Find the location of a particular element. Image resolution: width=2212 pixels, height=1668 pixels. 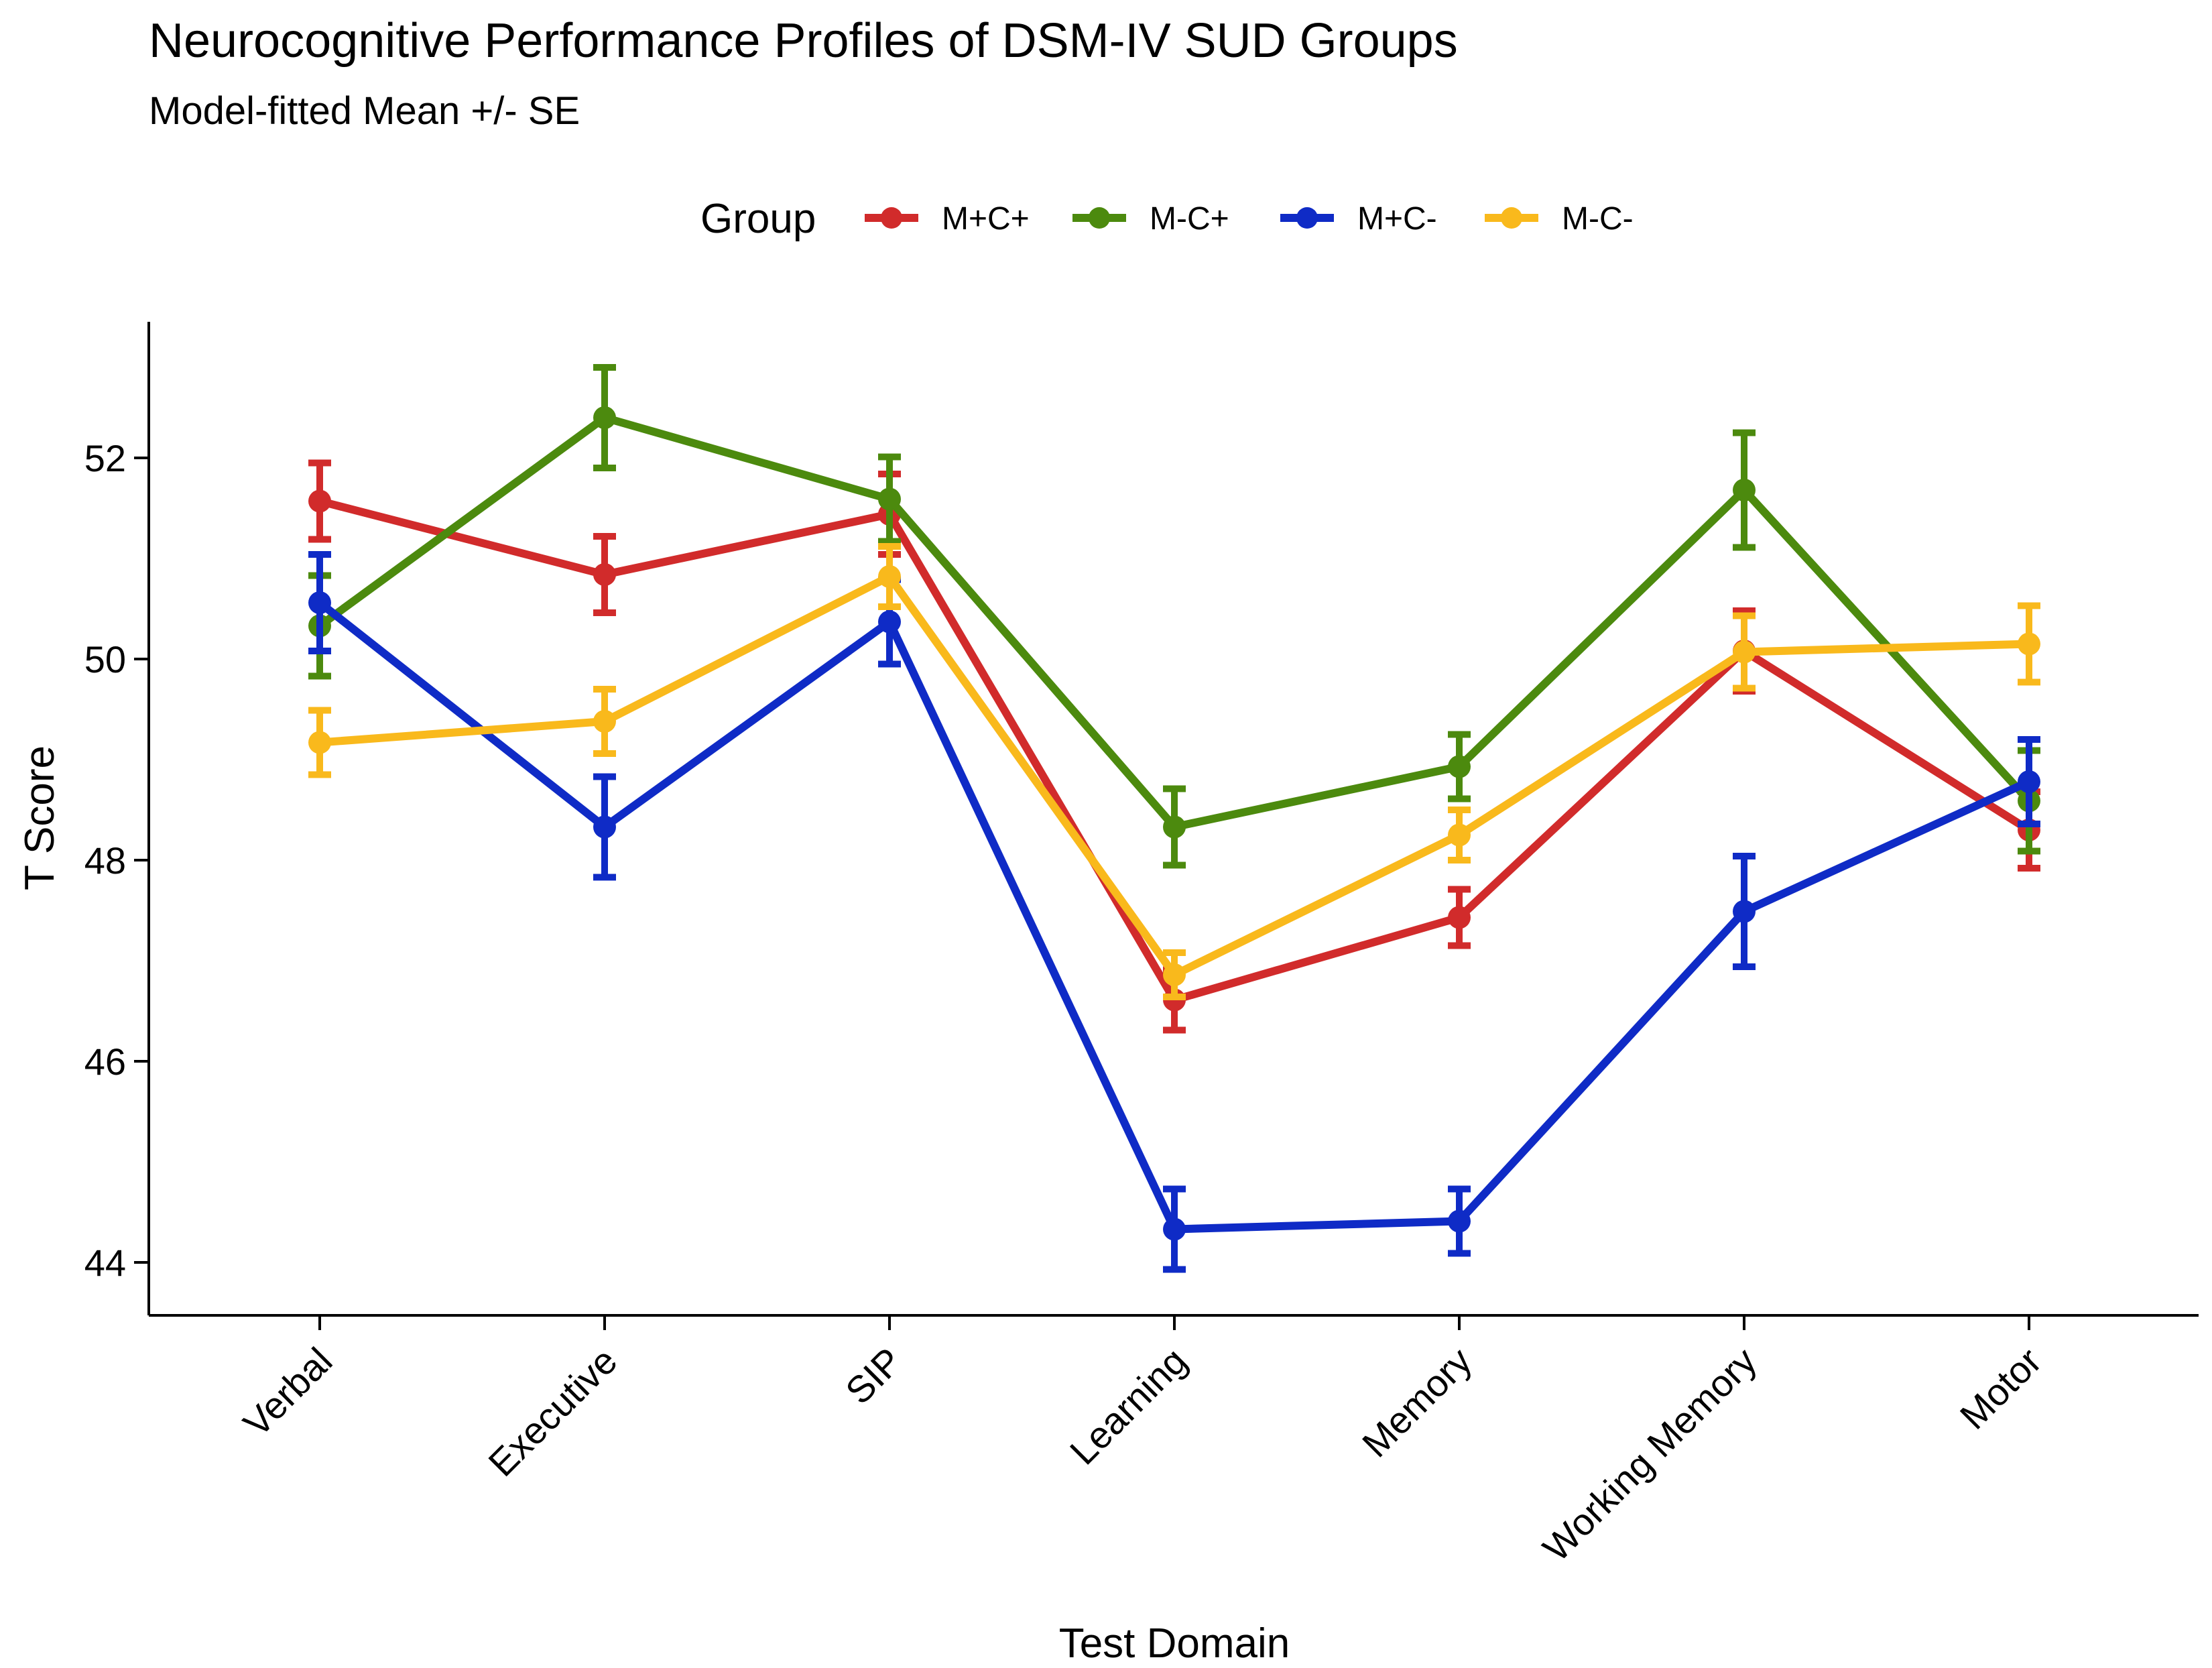

legend-title: Group is located at coordinates (758, 219).